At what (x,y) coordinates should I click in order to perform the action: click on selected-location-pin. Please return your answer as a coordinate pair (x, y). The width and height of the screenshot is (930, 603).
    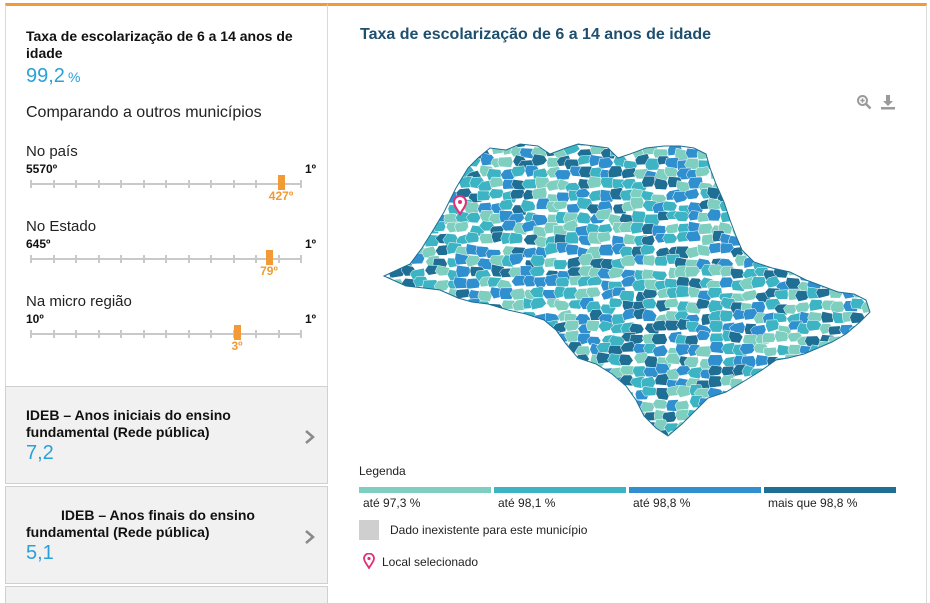
    Looking at the image, I should click on (460, 205).